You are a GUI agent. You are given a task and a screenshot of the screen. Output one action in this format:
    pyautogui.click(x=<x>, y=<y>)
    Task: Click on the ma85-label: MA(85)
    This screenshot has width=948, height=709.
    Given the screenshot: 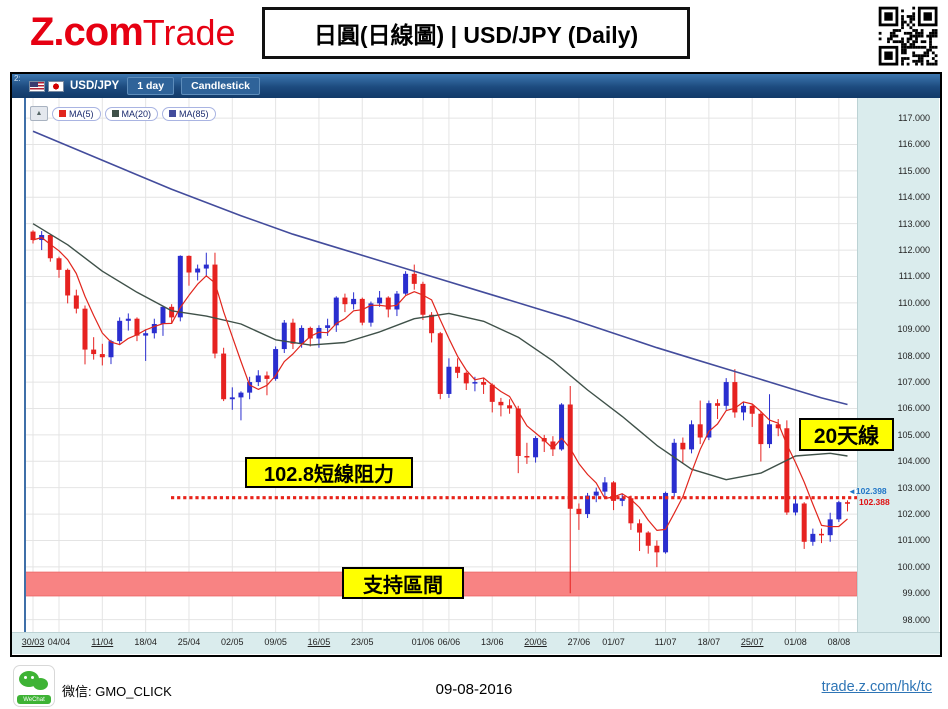 What is the action you would take?
    pyautogui.click(x=194, y=113)
    